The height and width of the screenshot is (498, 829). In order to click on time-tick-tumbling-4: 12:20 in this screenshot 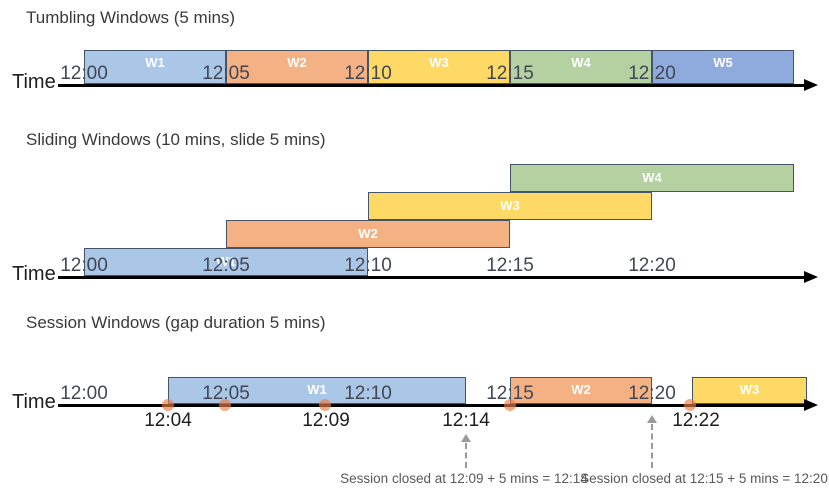, I will do `click(652, 73)`.